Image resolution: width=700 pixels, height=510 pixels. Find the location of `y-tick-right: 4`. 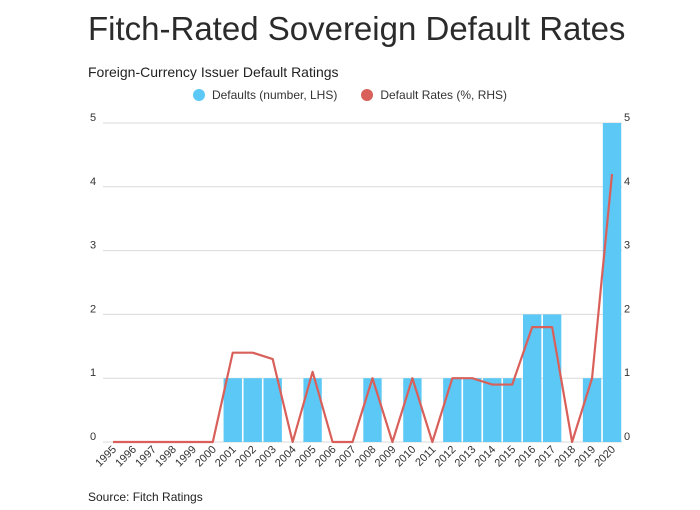

y-tick-right: 4 is located at coordinates (627, 182).